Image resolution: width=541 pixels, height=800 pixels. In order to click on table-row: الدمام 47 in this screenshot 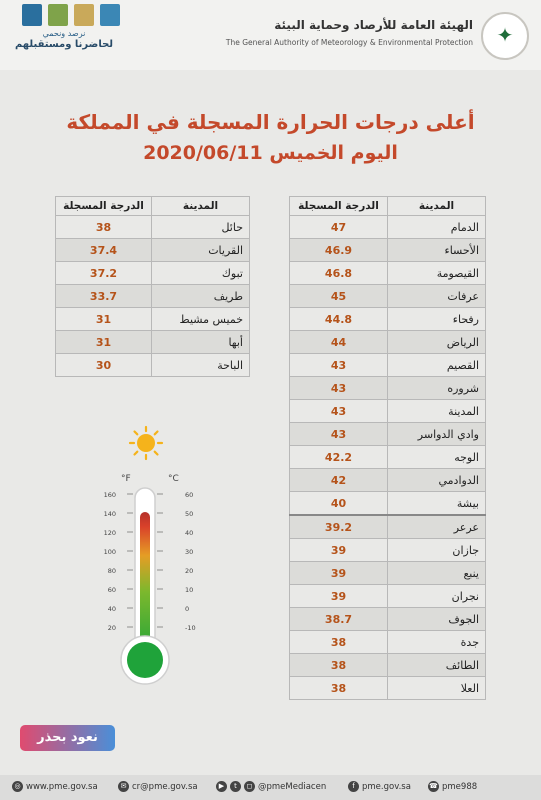, I will do `click(387, 227)`.